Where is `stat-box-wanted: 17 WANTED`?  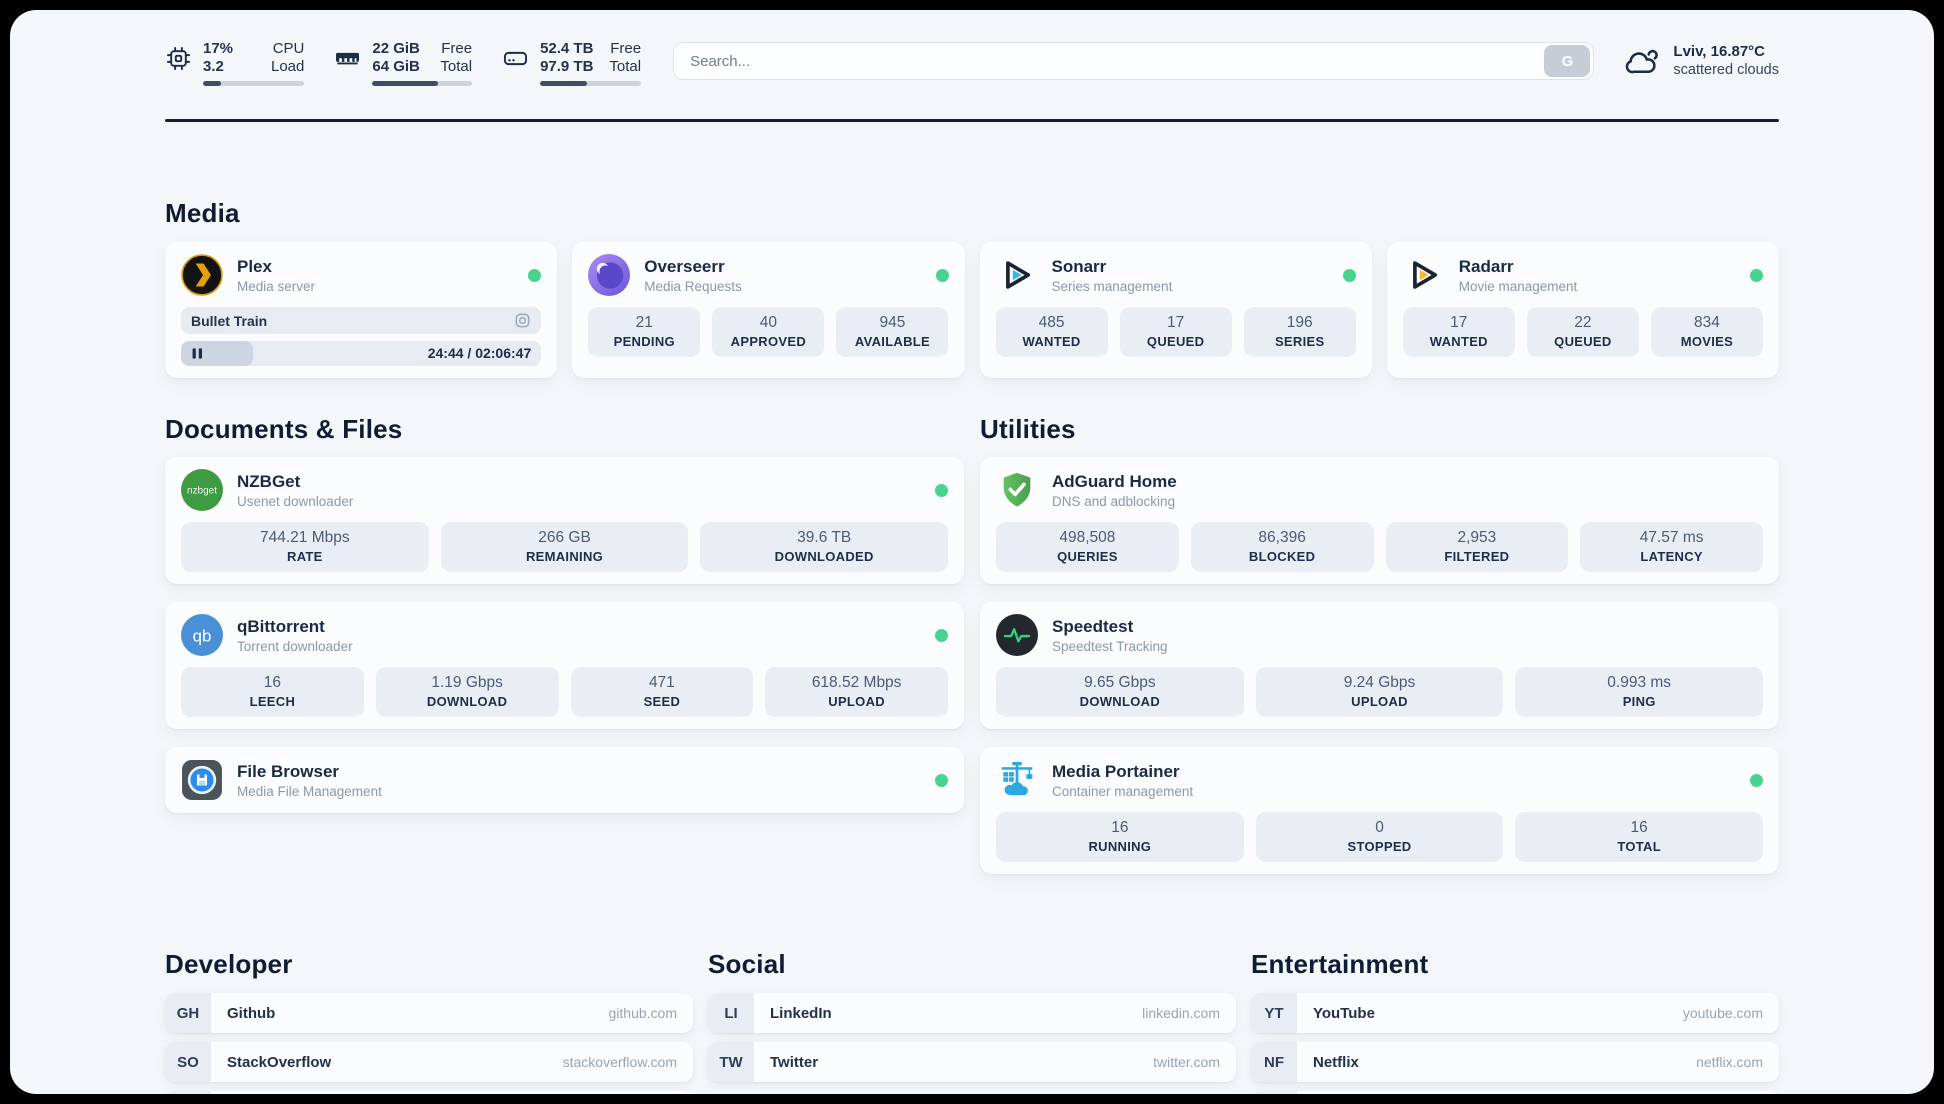
stat-box-wanted: 17 WANTED is located at coordinates (1458, 332).